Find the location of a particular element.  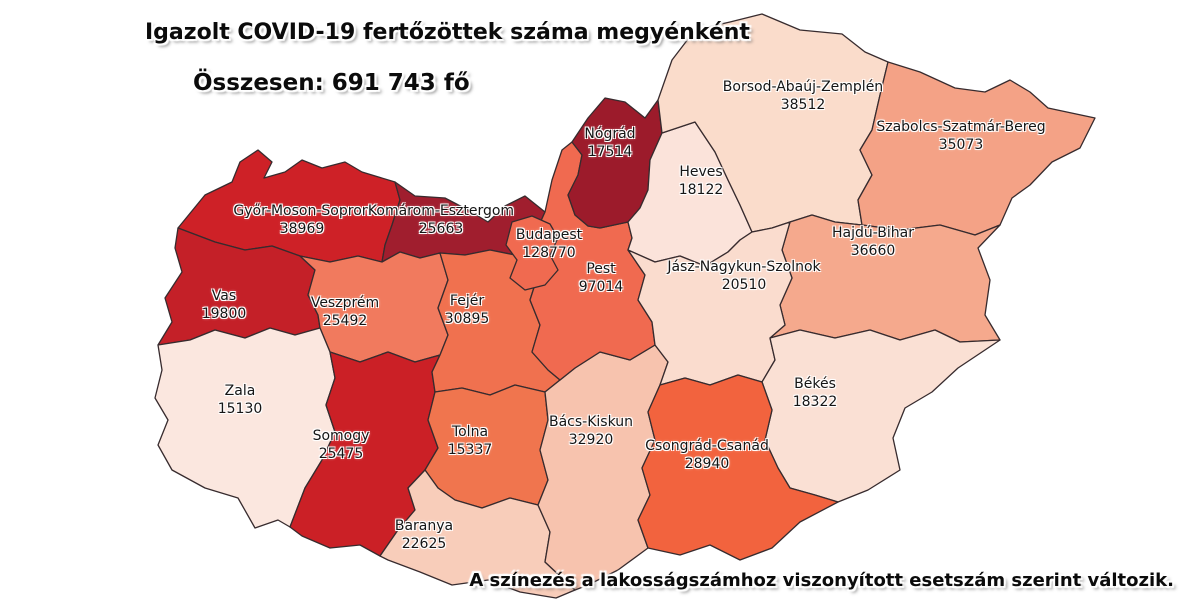

county-shape-csongrad-csanad is located at coordinates (738, 467).